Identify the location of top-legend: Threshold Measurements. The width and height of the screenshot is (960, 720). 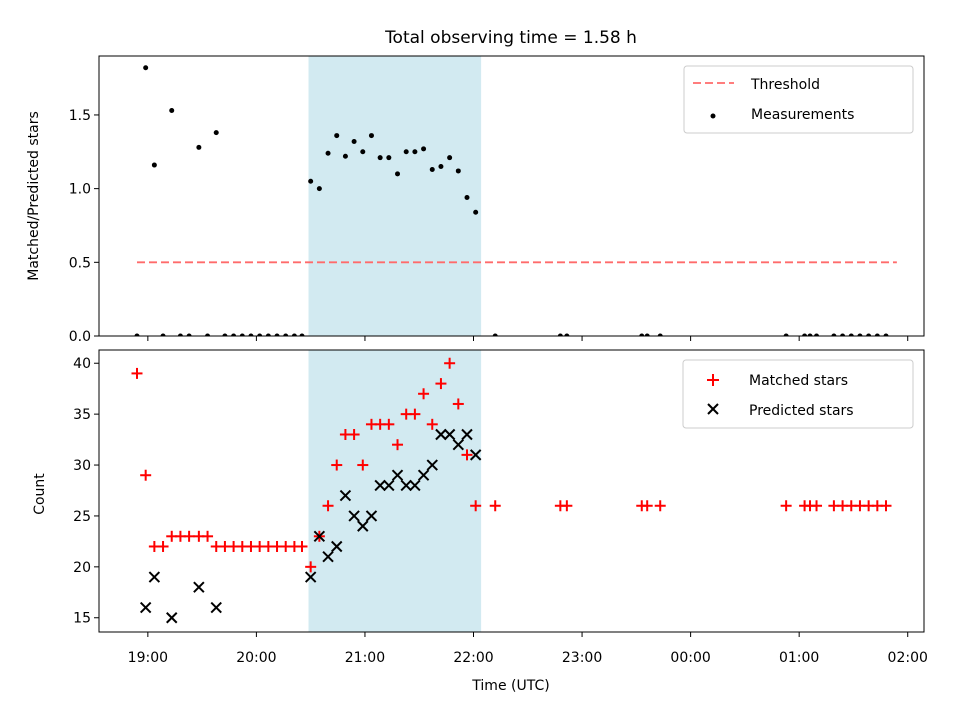
(798, 99).